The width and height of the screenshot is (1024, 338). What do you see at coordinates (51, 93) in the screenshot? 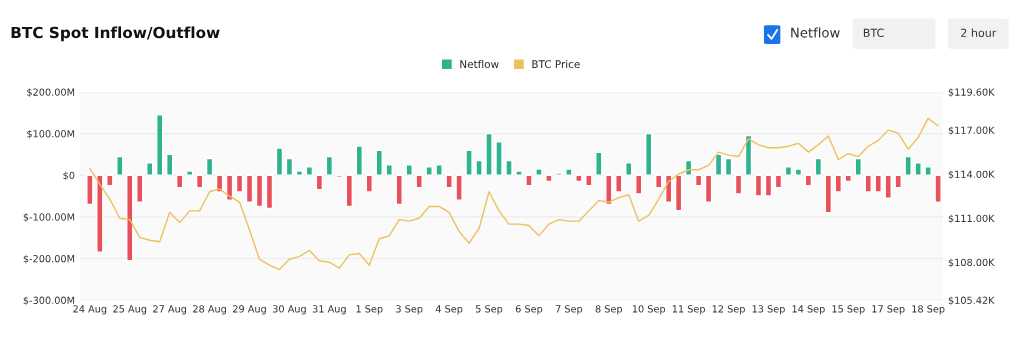
I see `y-tick-label: $200.00M` at bounding box center [51, 93].